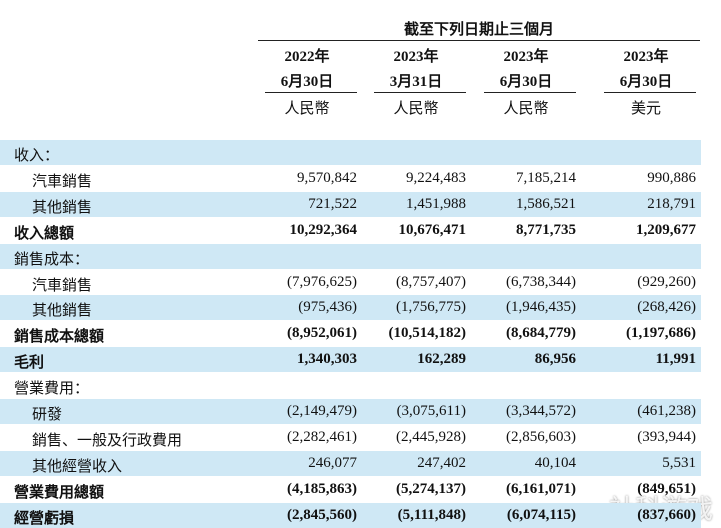 The image size is (721, 528). I want to click on cell-value: 11,991, so click(675, 359).